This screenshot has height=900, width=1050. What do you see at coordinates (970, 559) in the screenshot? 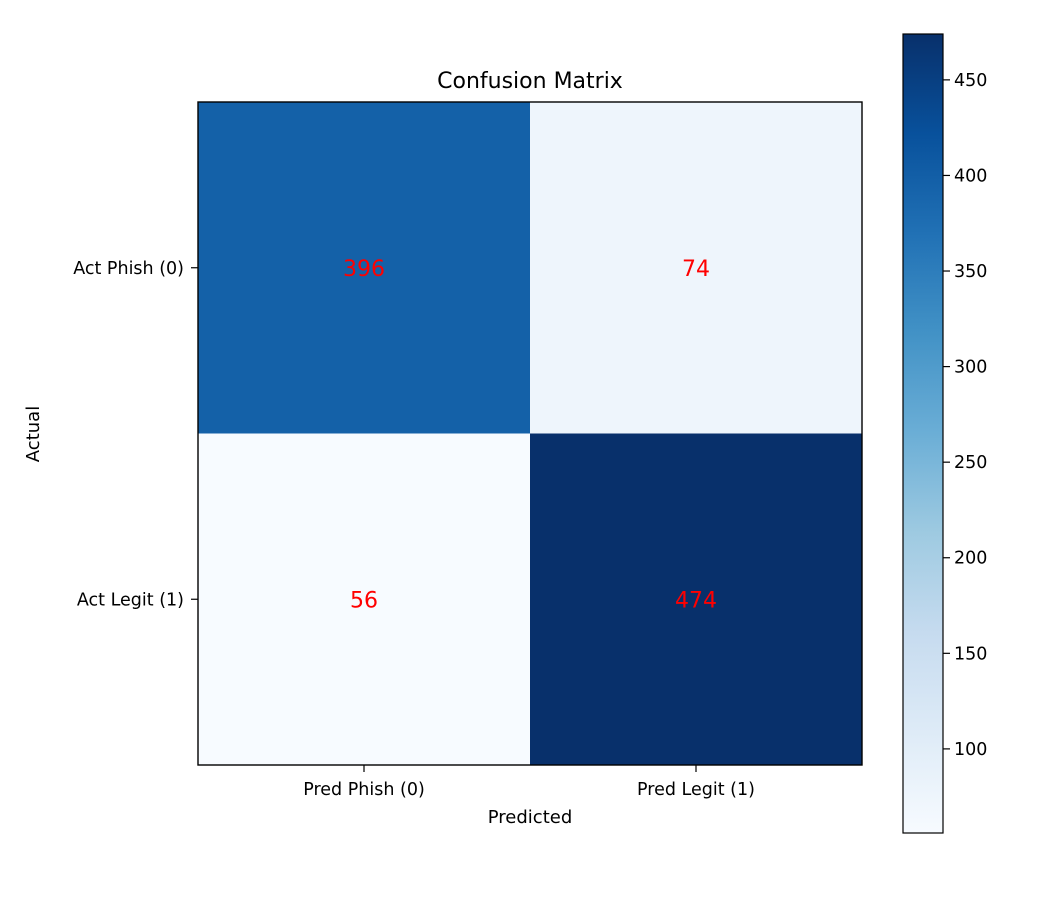
I see `colorbar-tick-label: 200` at bounding box center [970, 559].